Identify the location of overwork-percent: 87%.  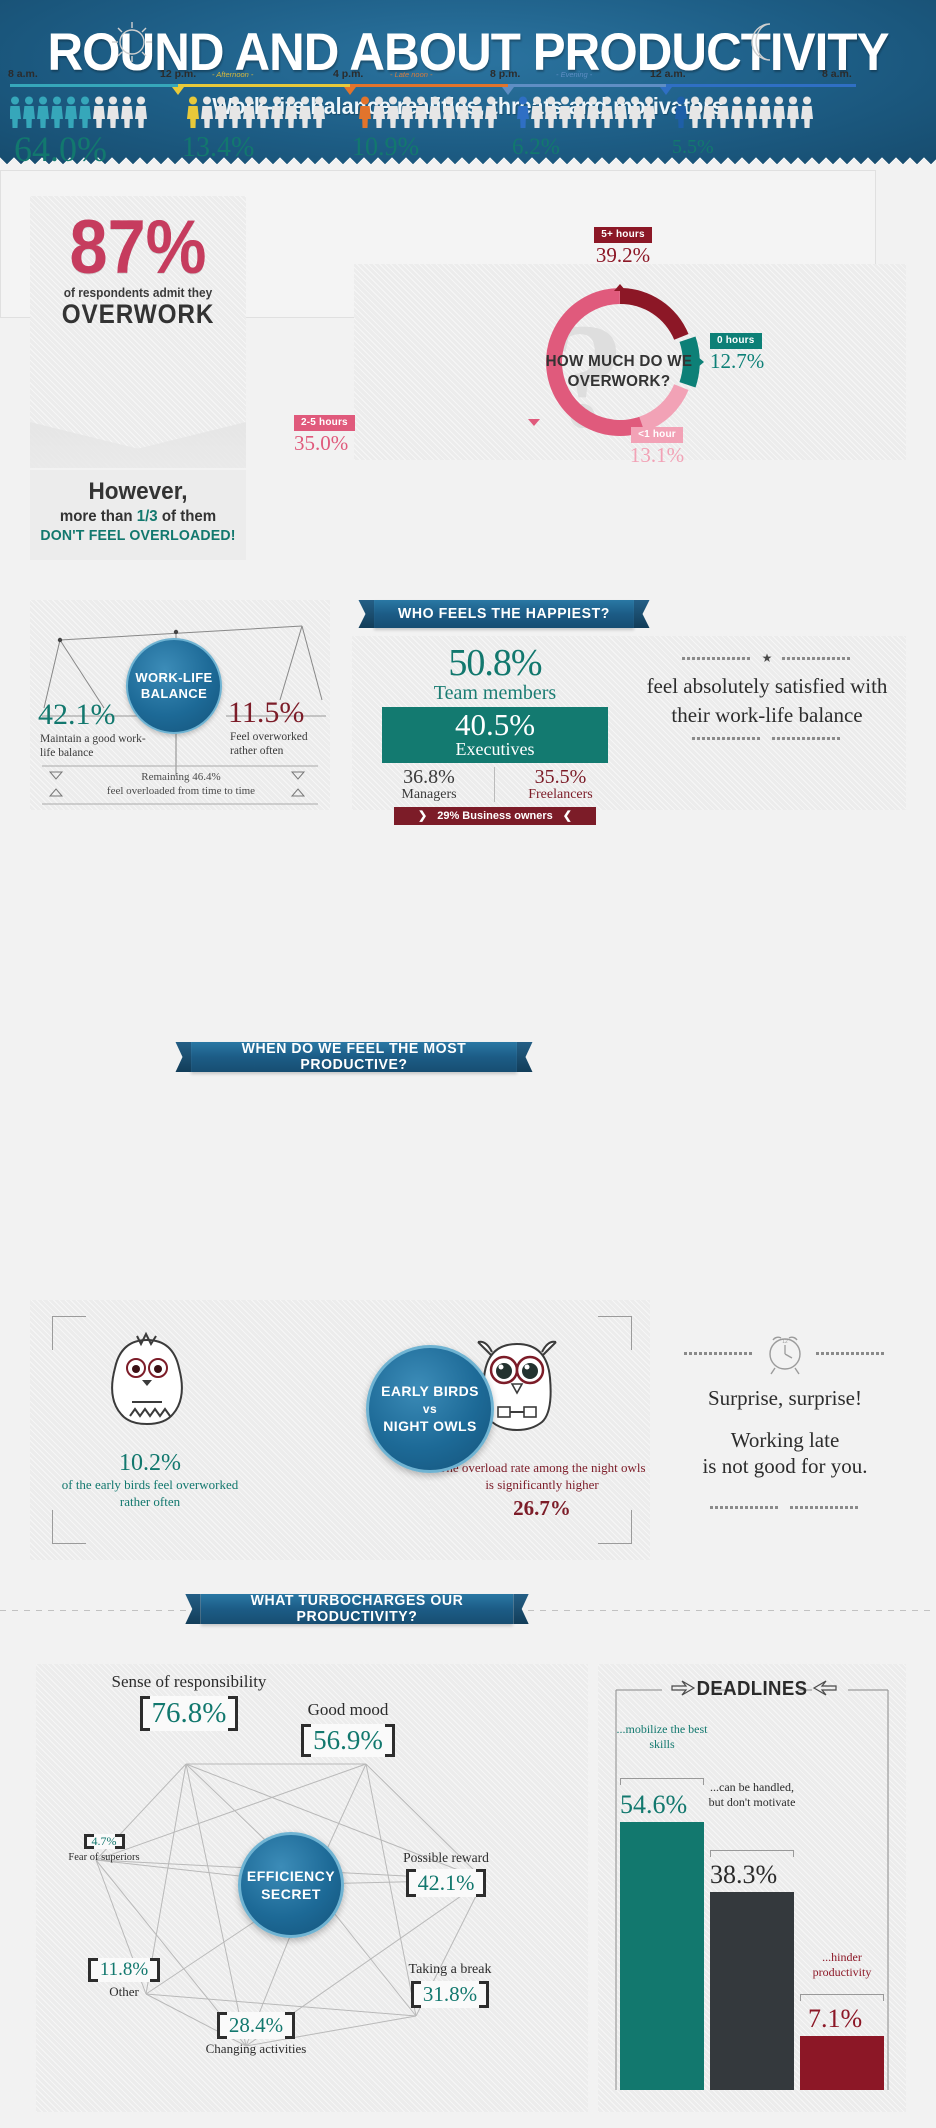
(138, 240).